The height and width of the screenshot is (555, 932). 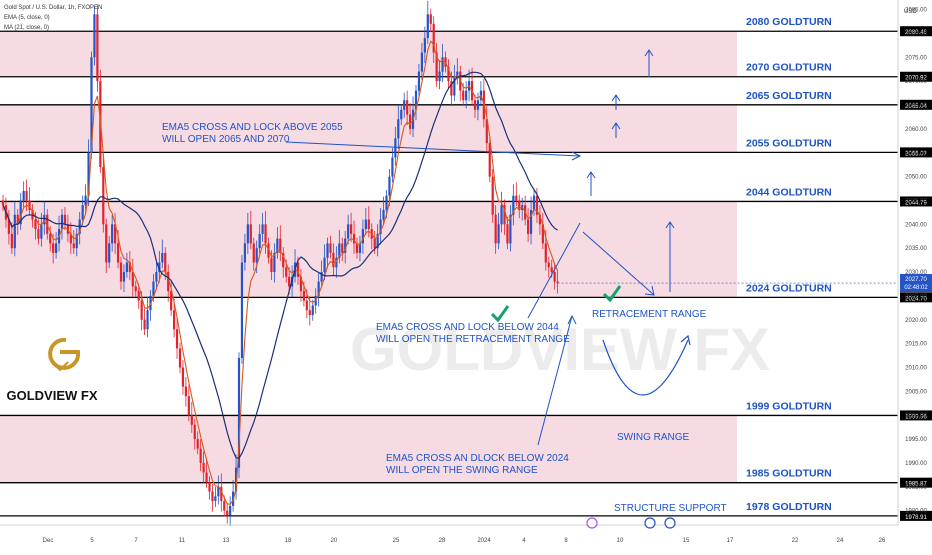 What do you see at coordinates (916, 280) in the screenshot?
I see `current-price-text: 2027.70` at bounding box center [916, 280].